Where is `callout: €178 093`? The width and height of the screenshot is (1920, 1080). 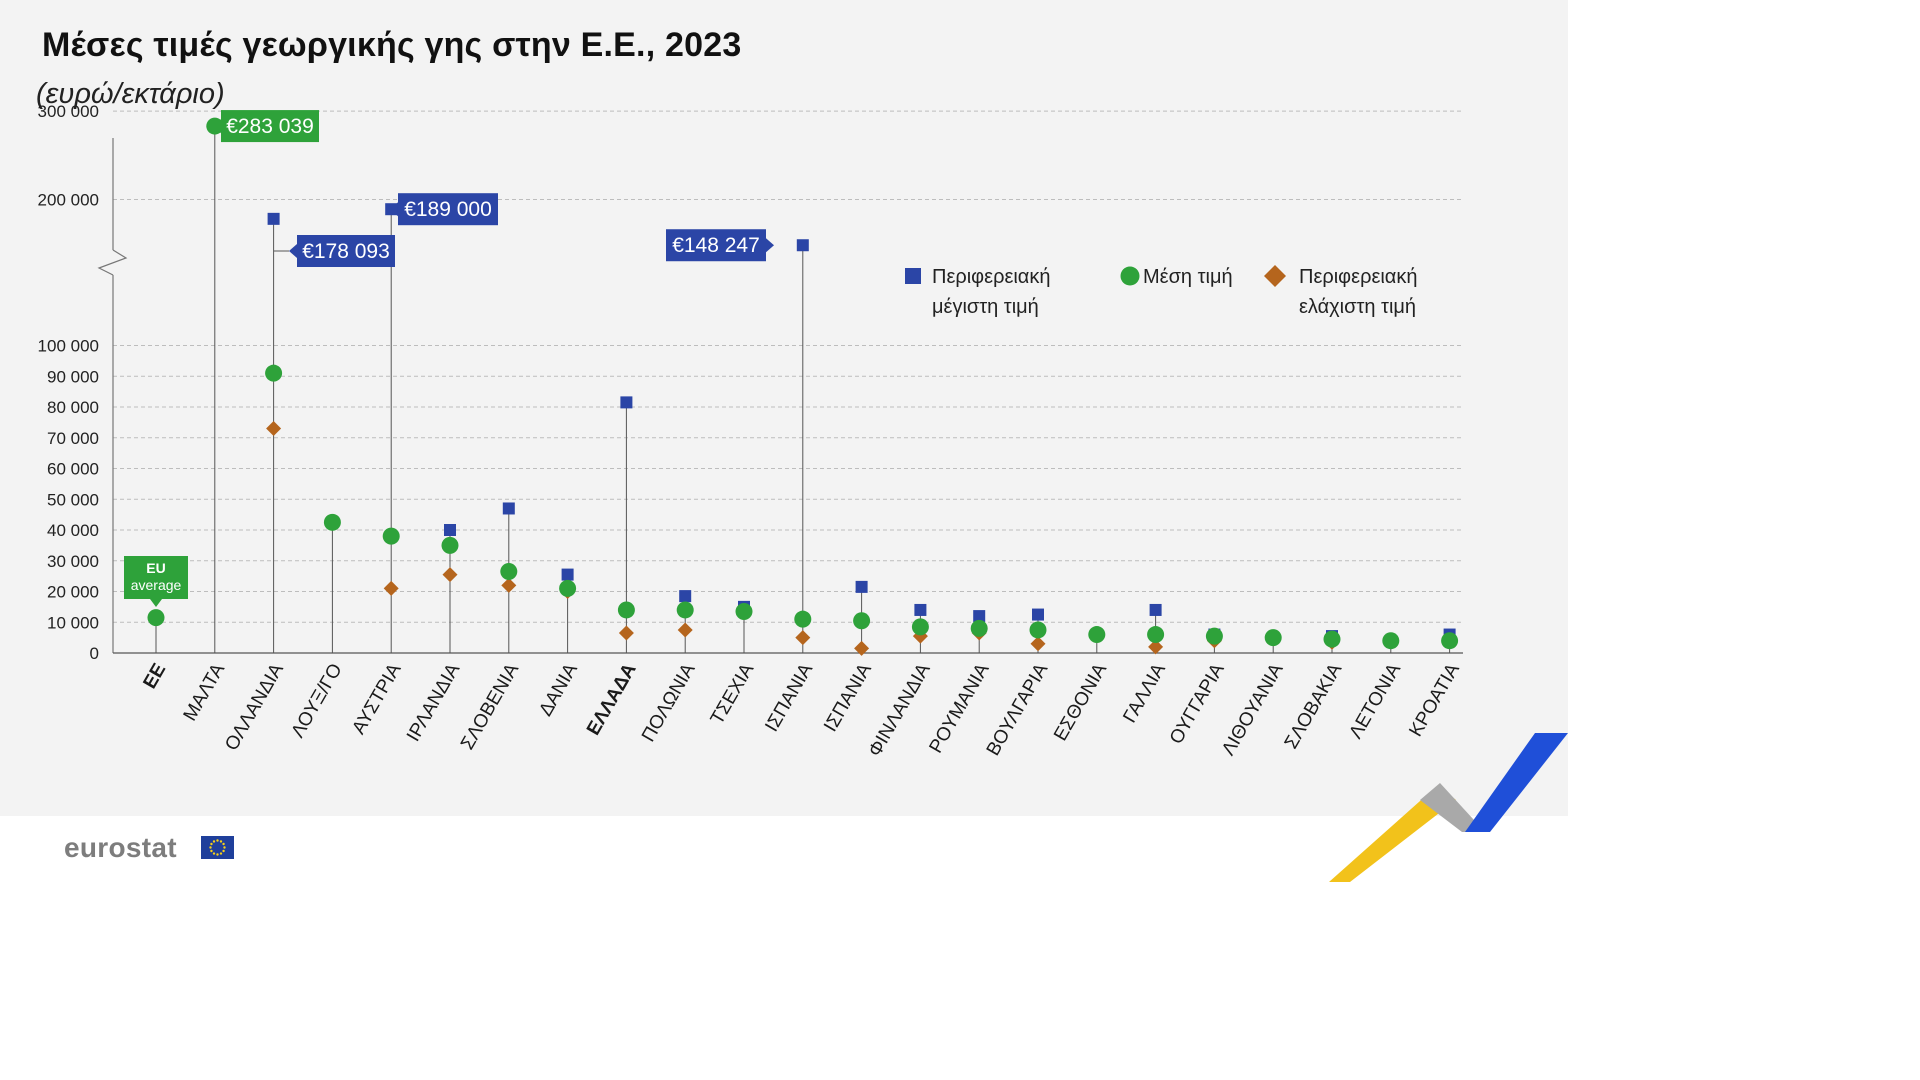 callout: €178 093 is located at coordinates (334, 251).